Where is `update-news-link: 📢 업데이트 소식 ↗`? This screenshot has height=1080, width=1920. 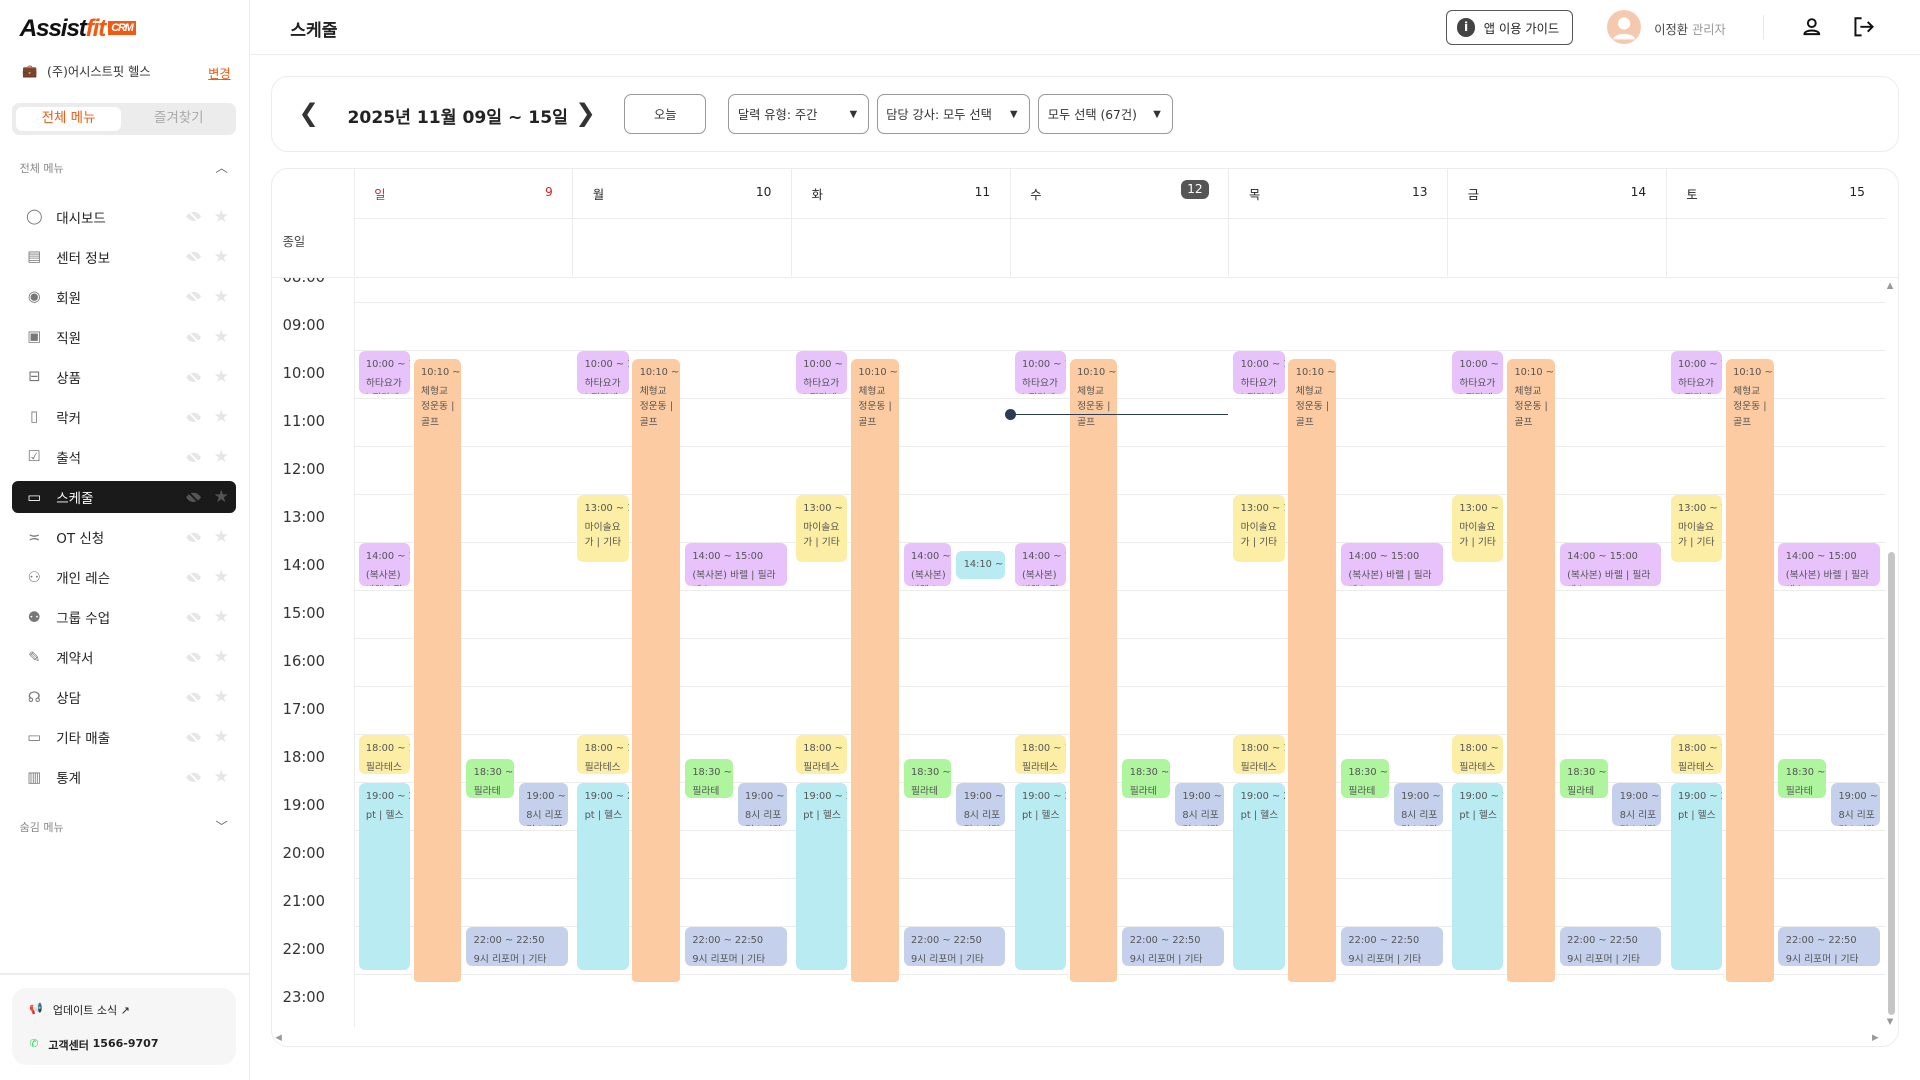
update-news-link: 📢 업데이트 소식 ↗ is located at coordinates (79, 1010).